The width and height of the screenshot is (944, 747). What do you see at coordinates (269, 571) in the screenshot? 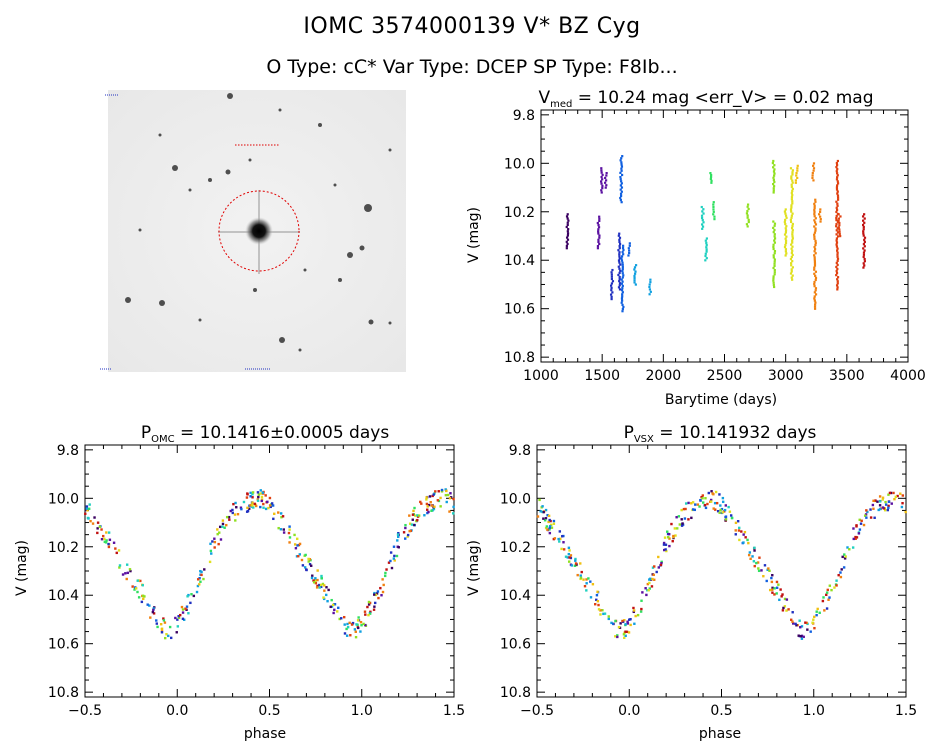
I see `phase-omc-frame` at bounding box center [269, 571].